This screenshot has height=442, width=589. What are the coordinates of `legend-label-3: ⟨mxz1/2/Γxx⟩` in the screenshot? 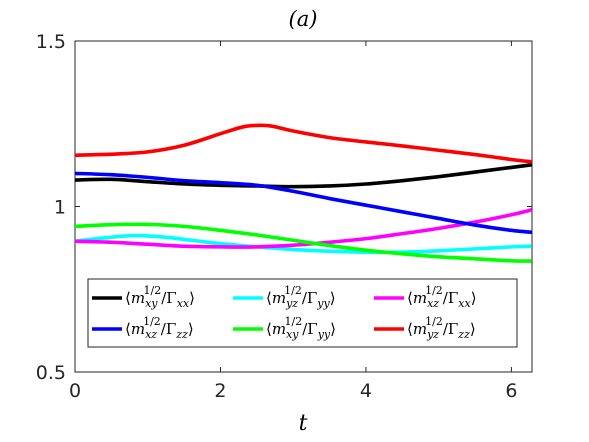 It's located at (442, 297).